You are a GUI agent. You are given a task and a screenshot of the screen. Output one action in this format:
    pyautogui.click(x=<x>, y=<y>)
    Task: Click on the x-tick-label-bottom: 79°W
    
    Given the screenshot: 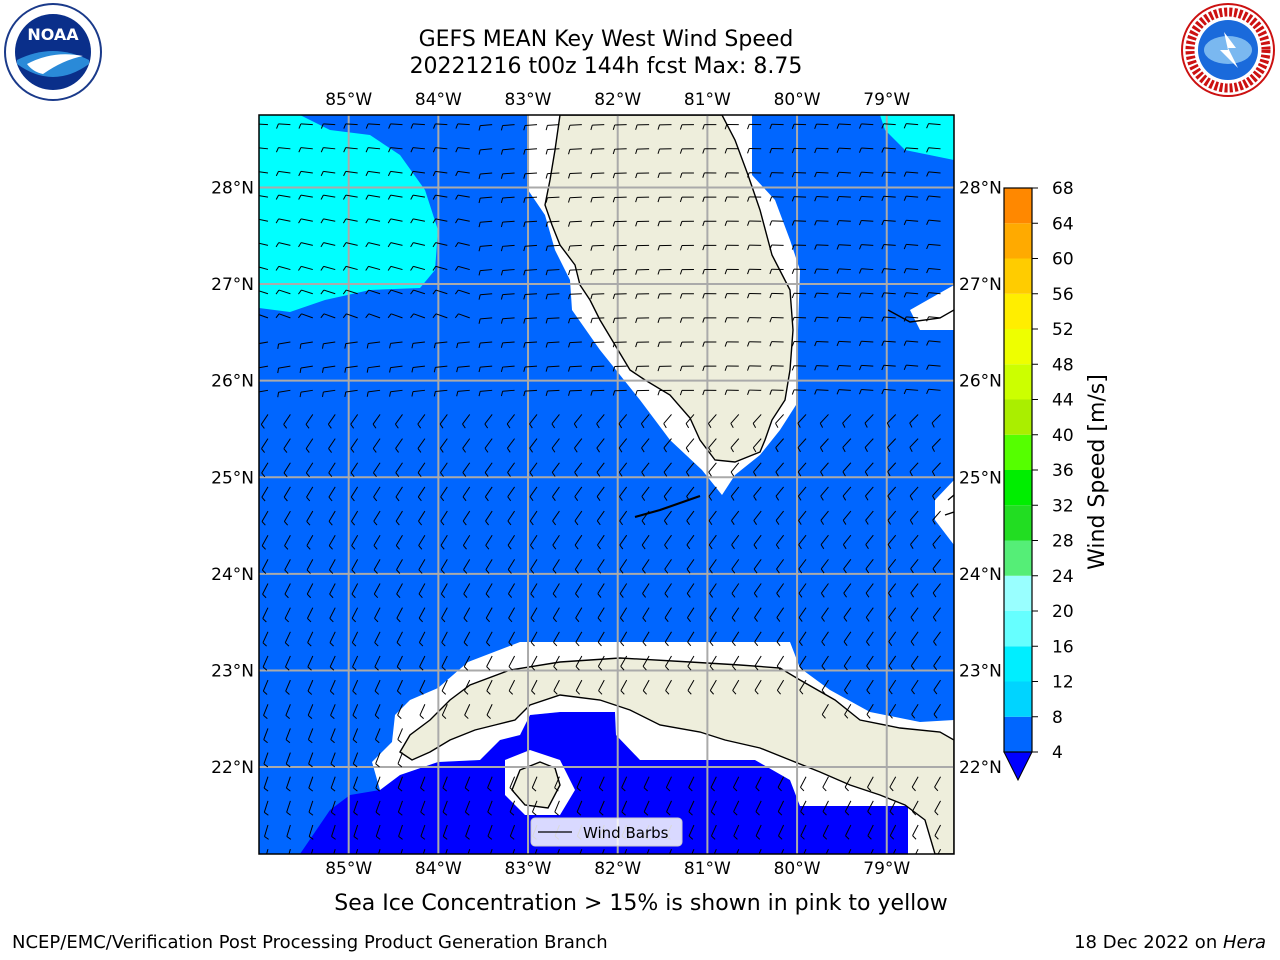 What is the action you would take?
    pyautogui.click(x=886, y=869)
    